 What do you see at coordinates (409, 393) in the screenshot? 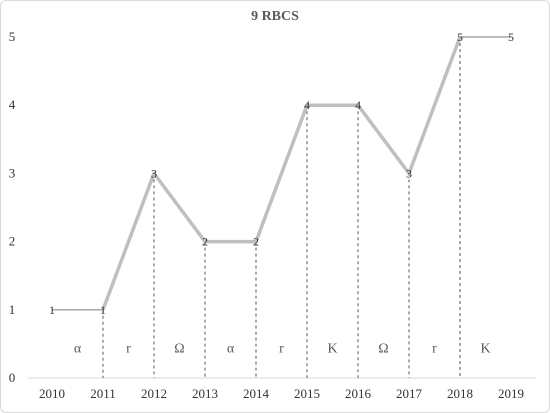
I see `x-tick-label: 2017` at bounding box center [409, 393].